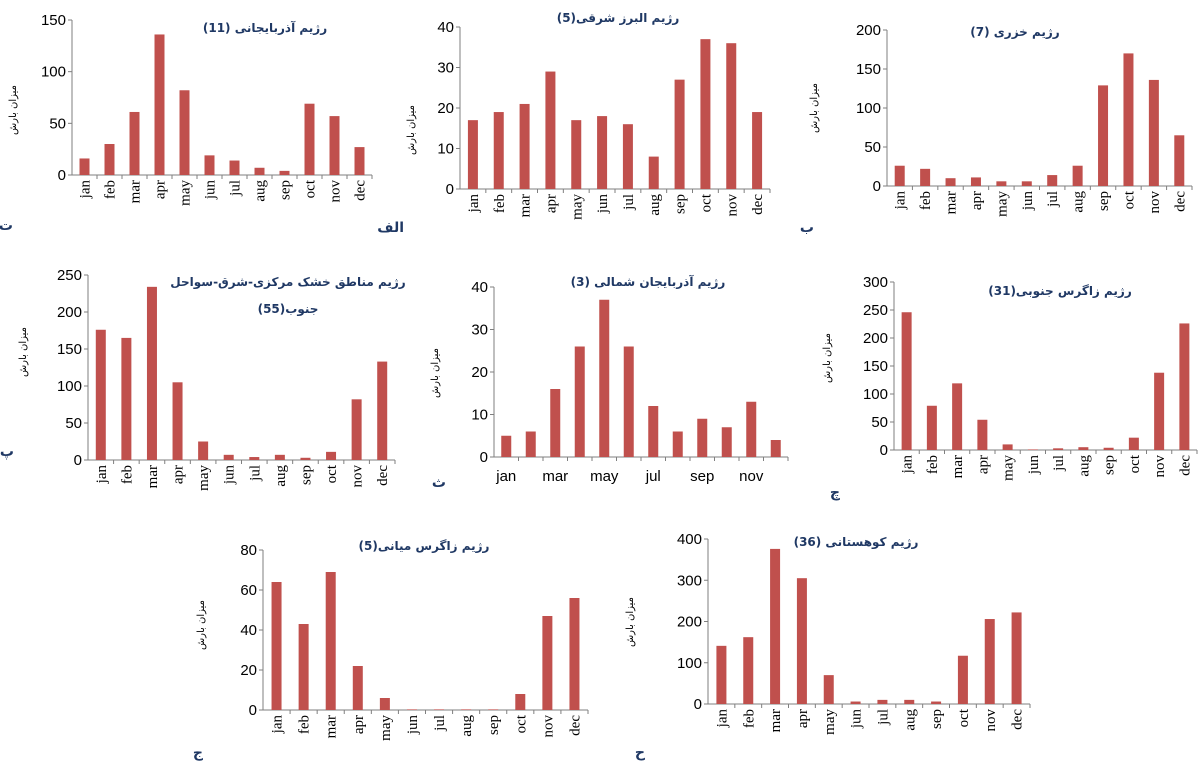 This screenshot has width=1202, height=762. I want to click on y-tick-label: 80, so click(248, 550).